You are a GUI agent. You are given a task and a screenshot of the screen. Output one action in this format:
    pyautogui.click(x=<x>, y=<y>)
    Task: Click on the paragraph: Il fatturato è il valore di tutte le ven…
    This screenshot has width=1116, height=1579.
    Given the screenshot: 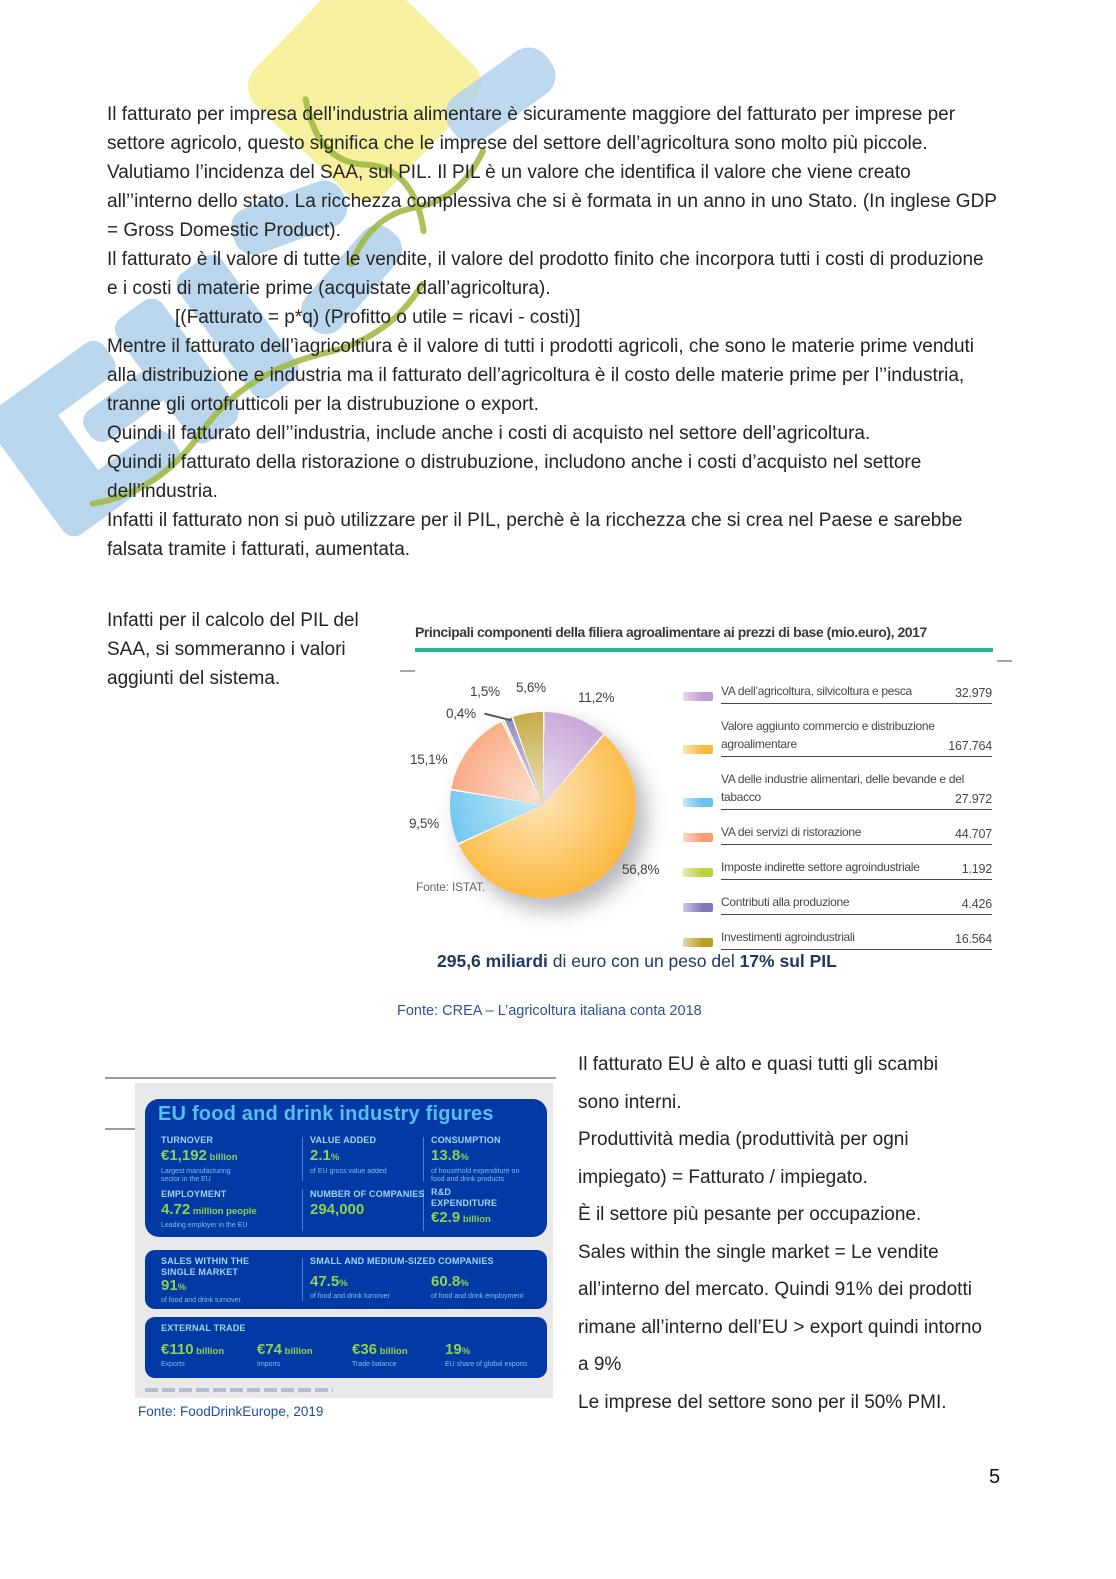 What is the action you would take?
    pyautogui.click(x=545, y=274)
    